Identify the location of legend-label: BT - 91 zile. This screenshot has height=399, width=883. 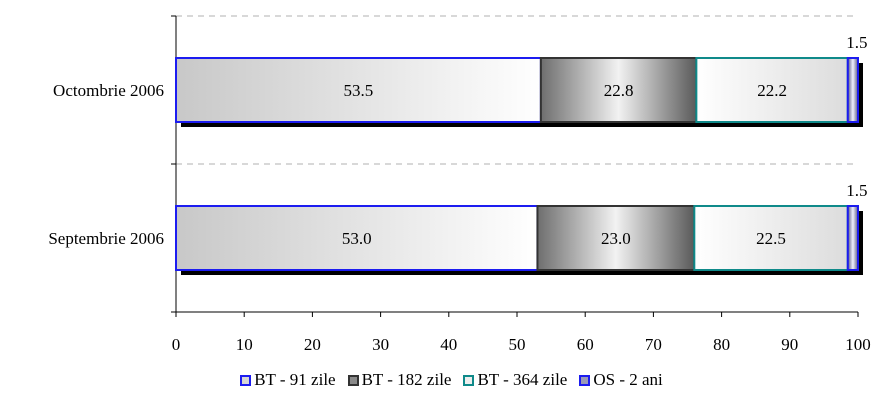
(295, 379).